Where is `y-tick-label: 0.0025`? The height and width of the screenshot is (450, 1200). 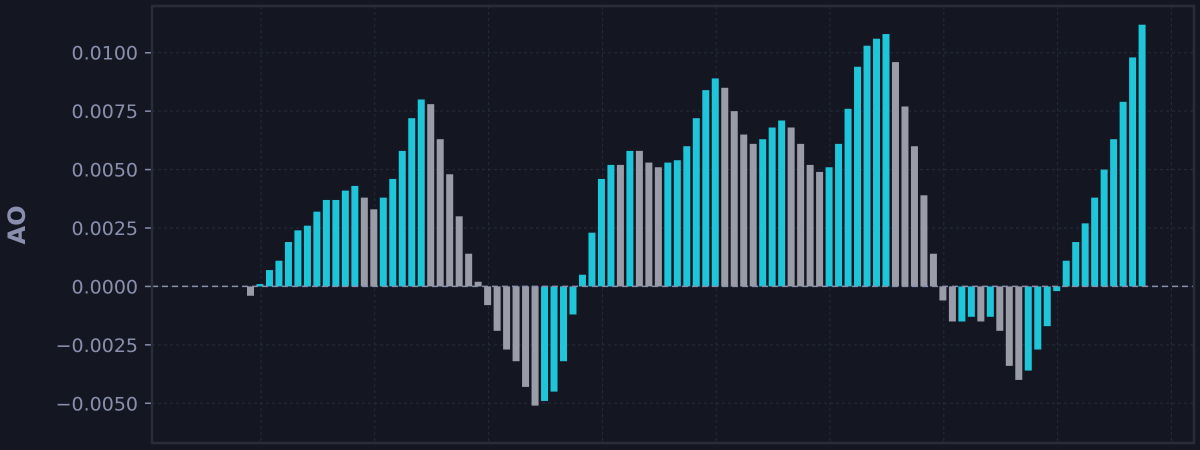 y-tick-label: 0.0025 is located at coordinates (105, 229).